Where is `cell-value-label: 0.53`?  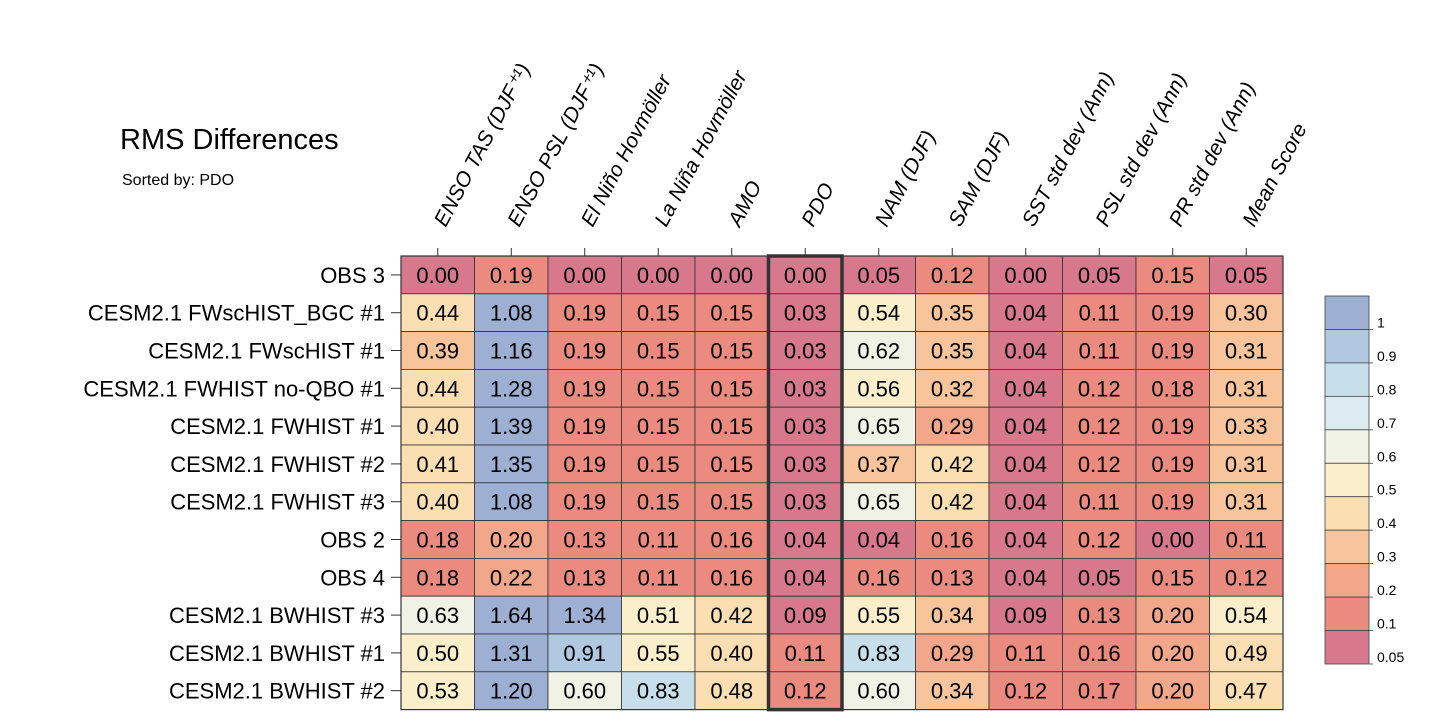
cell-value-label: 0.53 is located at coordinates (437, 691).